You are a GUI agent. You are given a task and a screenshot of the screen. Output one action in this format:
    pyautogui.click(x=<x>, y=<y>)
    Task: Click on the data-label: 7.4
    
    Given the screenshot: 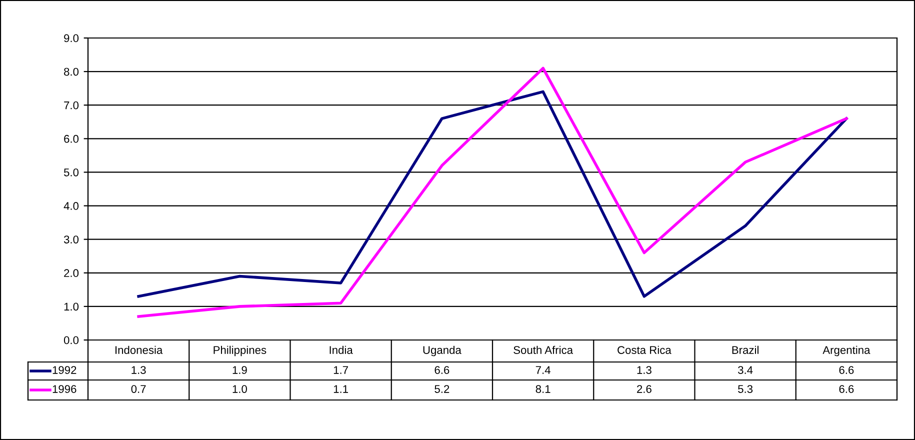 What is the action you would take?
    pyautogui.click(x=543, y=370)
    